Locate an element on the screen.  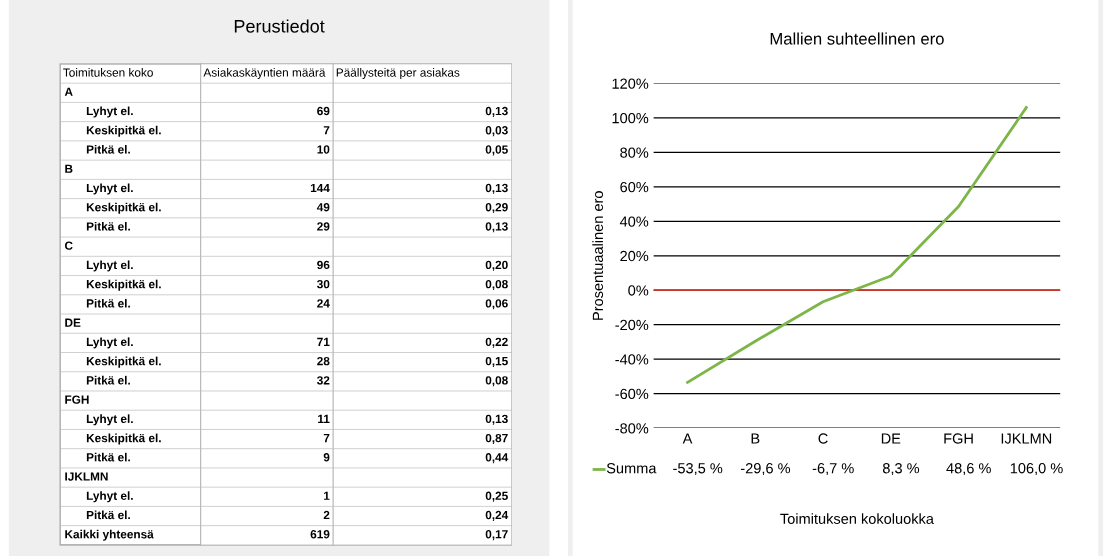
x-tick-label: IJKLMN is located at coordinates (1026, 438).